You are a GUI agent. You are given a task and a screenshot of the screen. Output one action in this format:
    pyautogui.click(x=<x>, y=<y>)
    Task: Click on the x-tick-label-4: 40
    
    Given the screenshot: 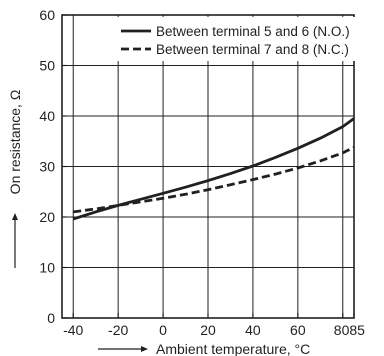 What is the action you would take?
    pyautogui.click(x=253, y=330)
    